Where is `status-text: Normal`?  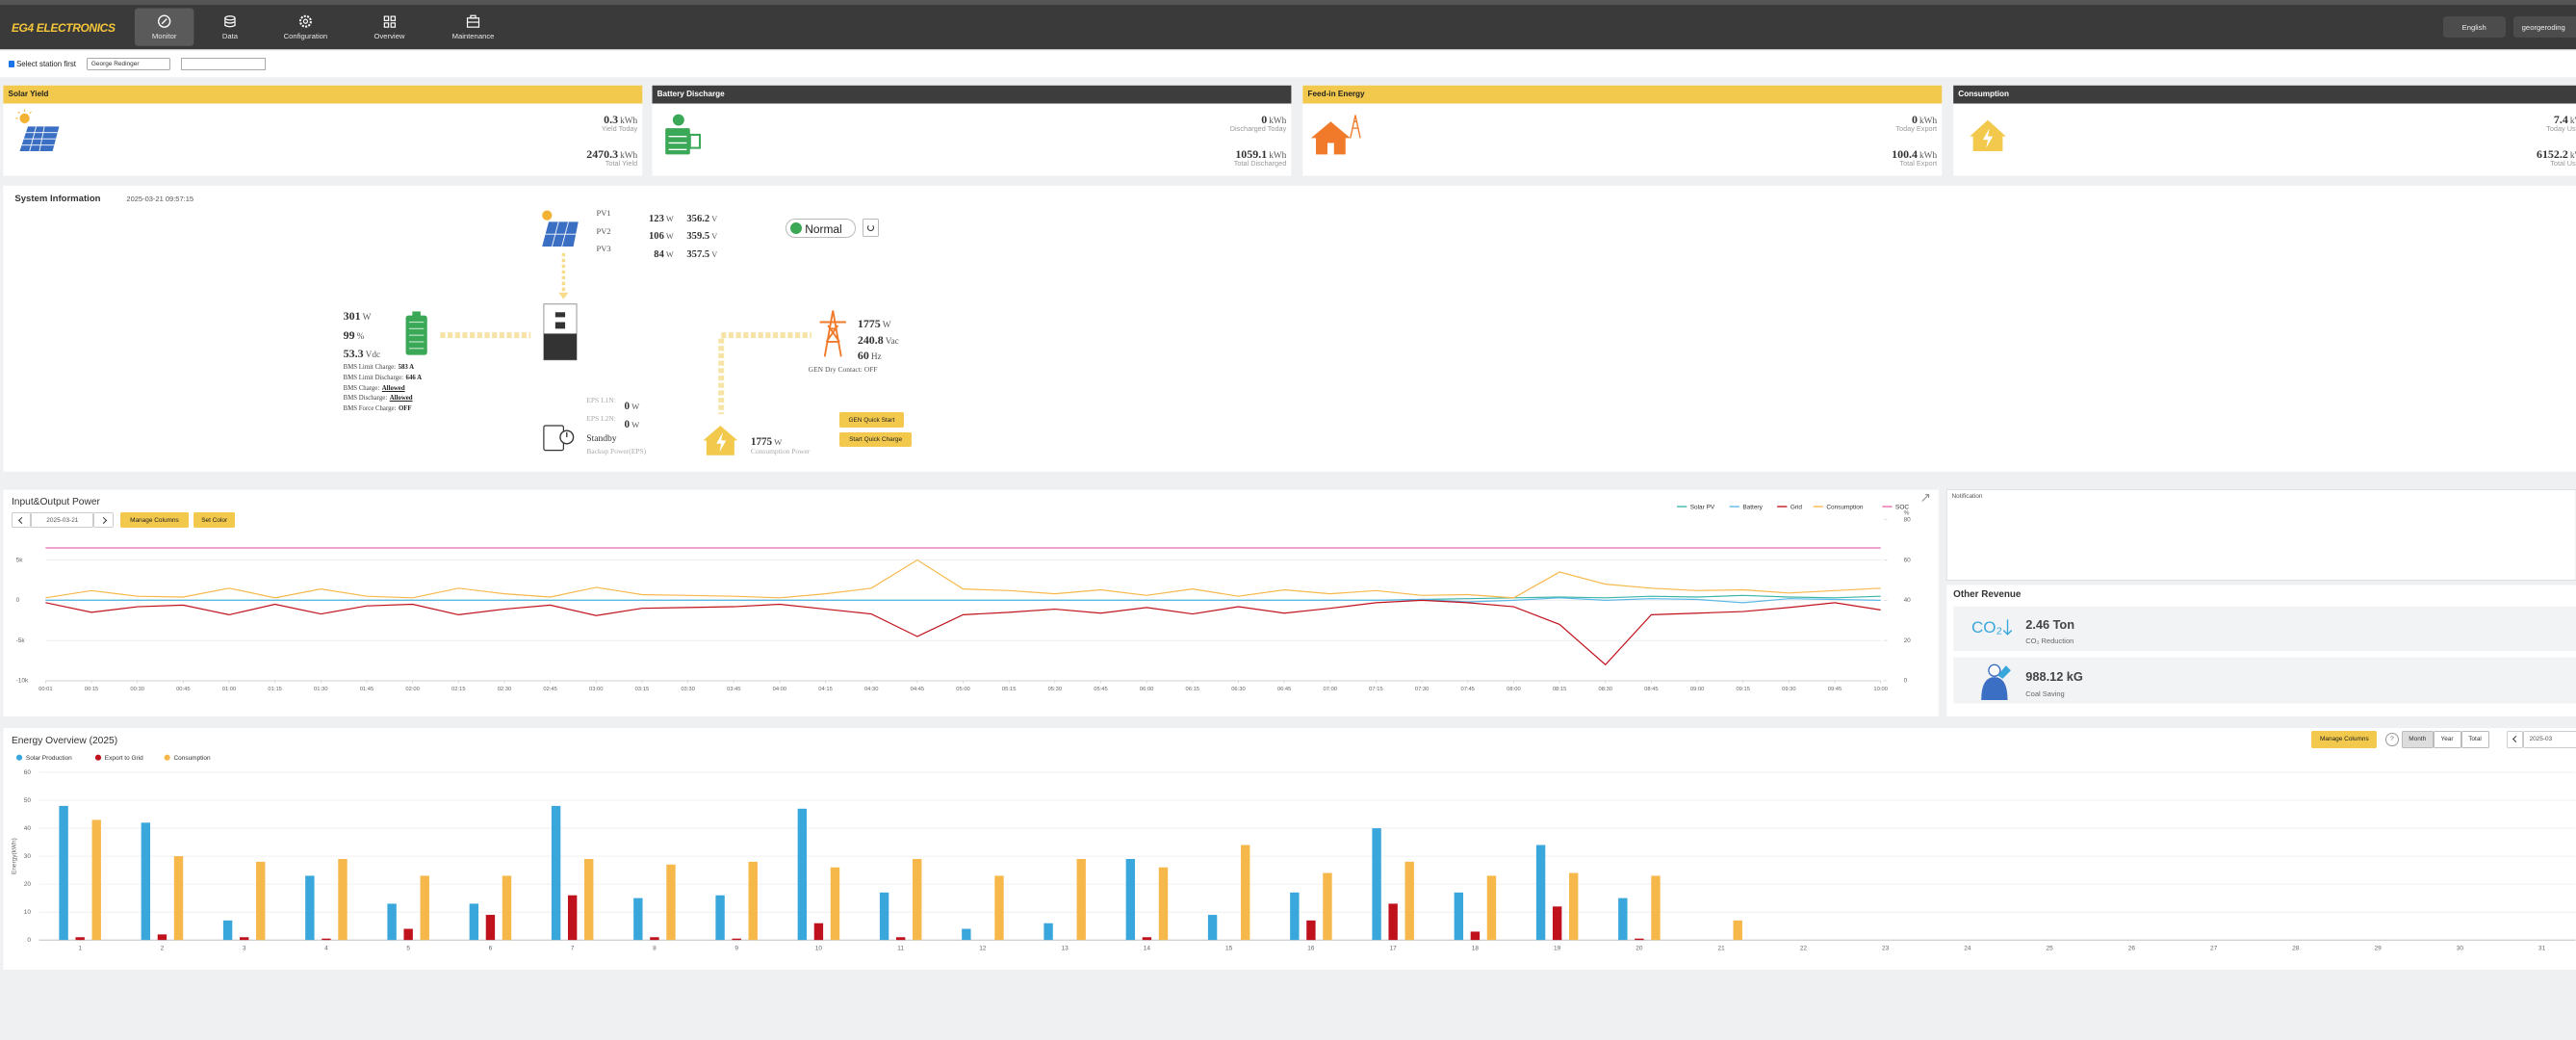
status-text: Normal is located at coordinates (824, 228).